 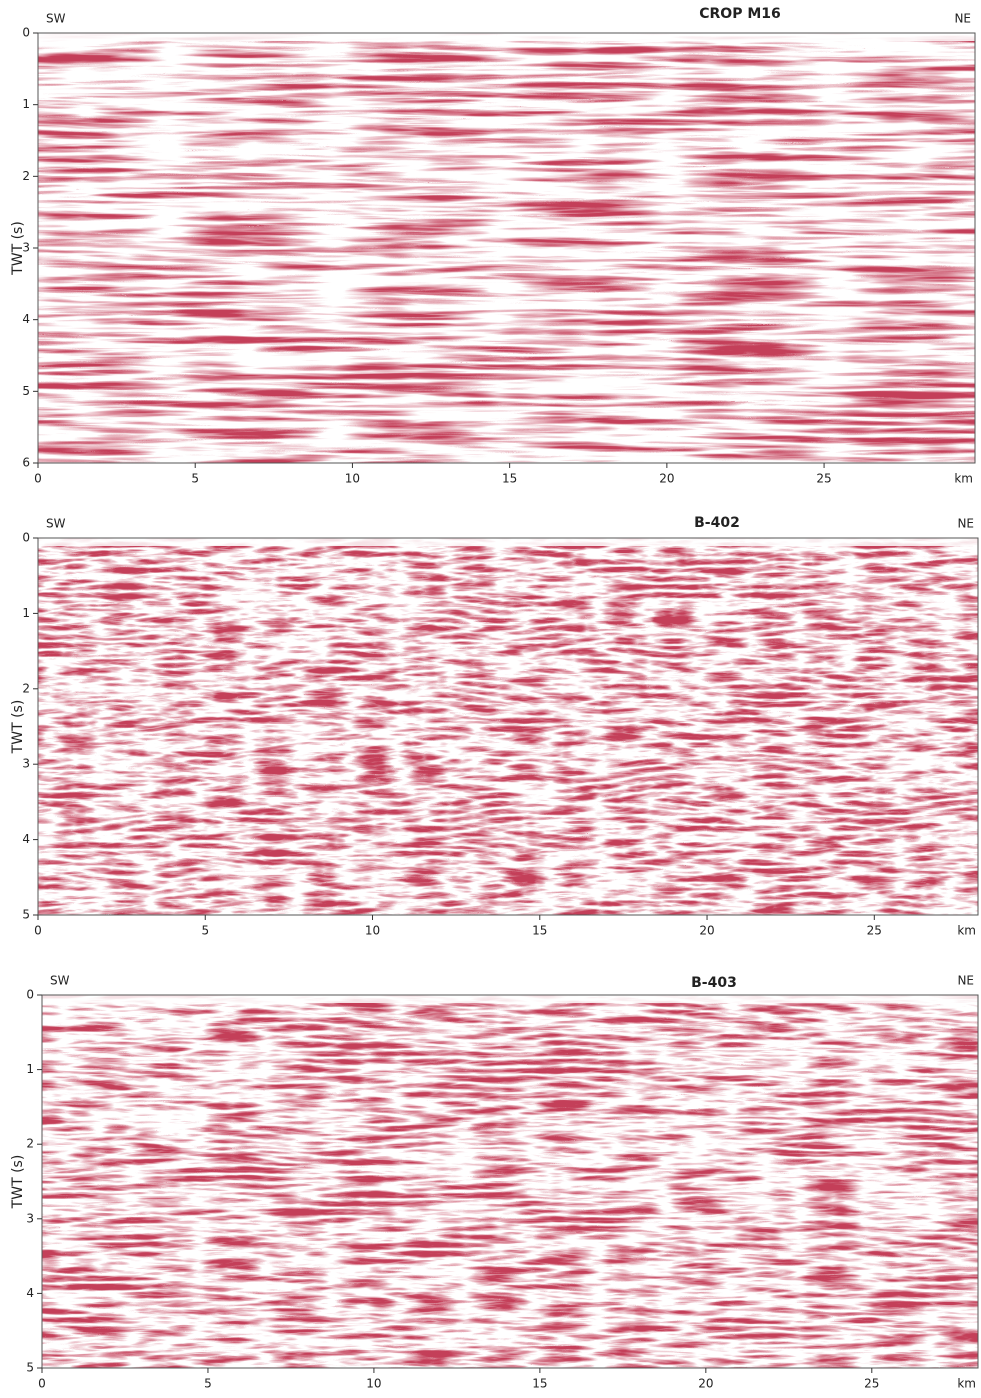 What do you see at coordinates (714, 983) in the screenshot?
I see `panel-title: B-403` at bounding box center [714, 983].